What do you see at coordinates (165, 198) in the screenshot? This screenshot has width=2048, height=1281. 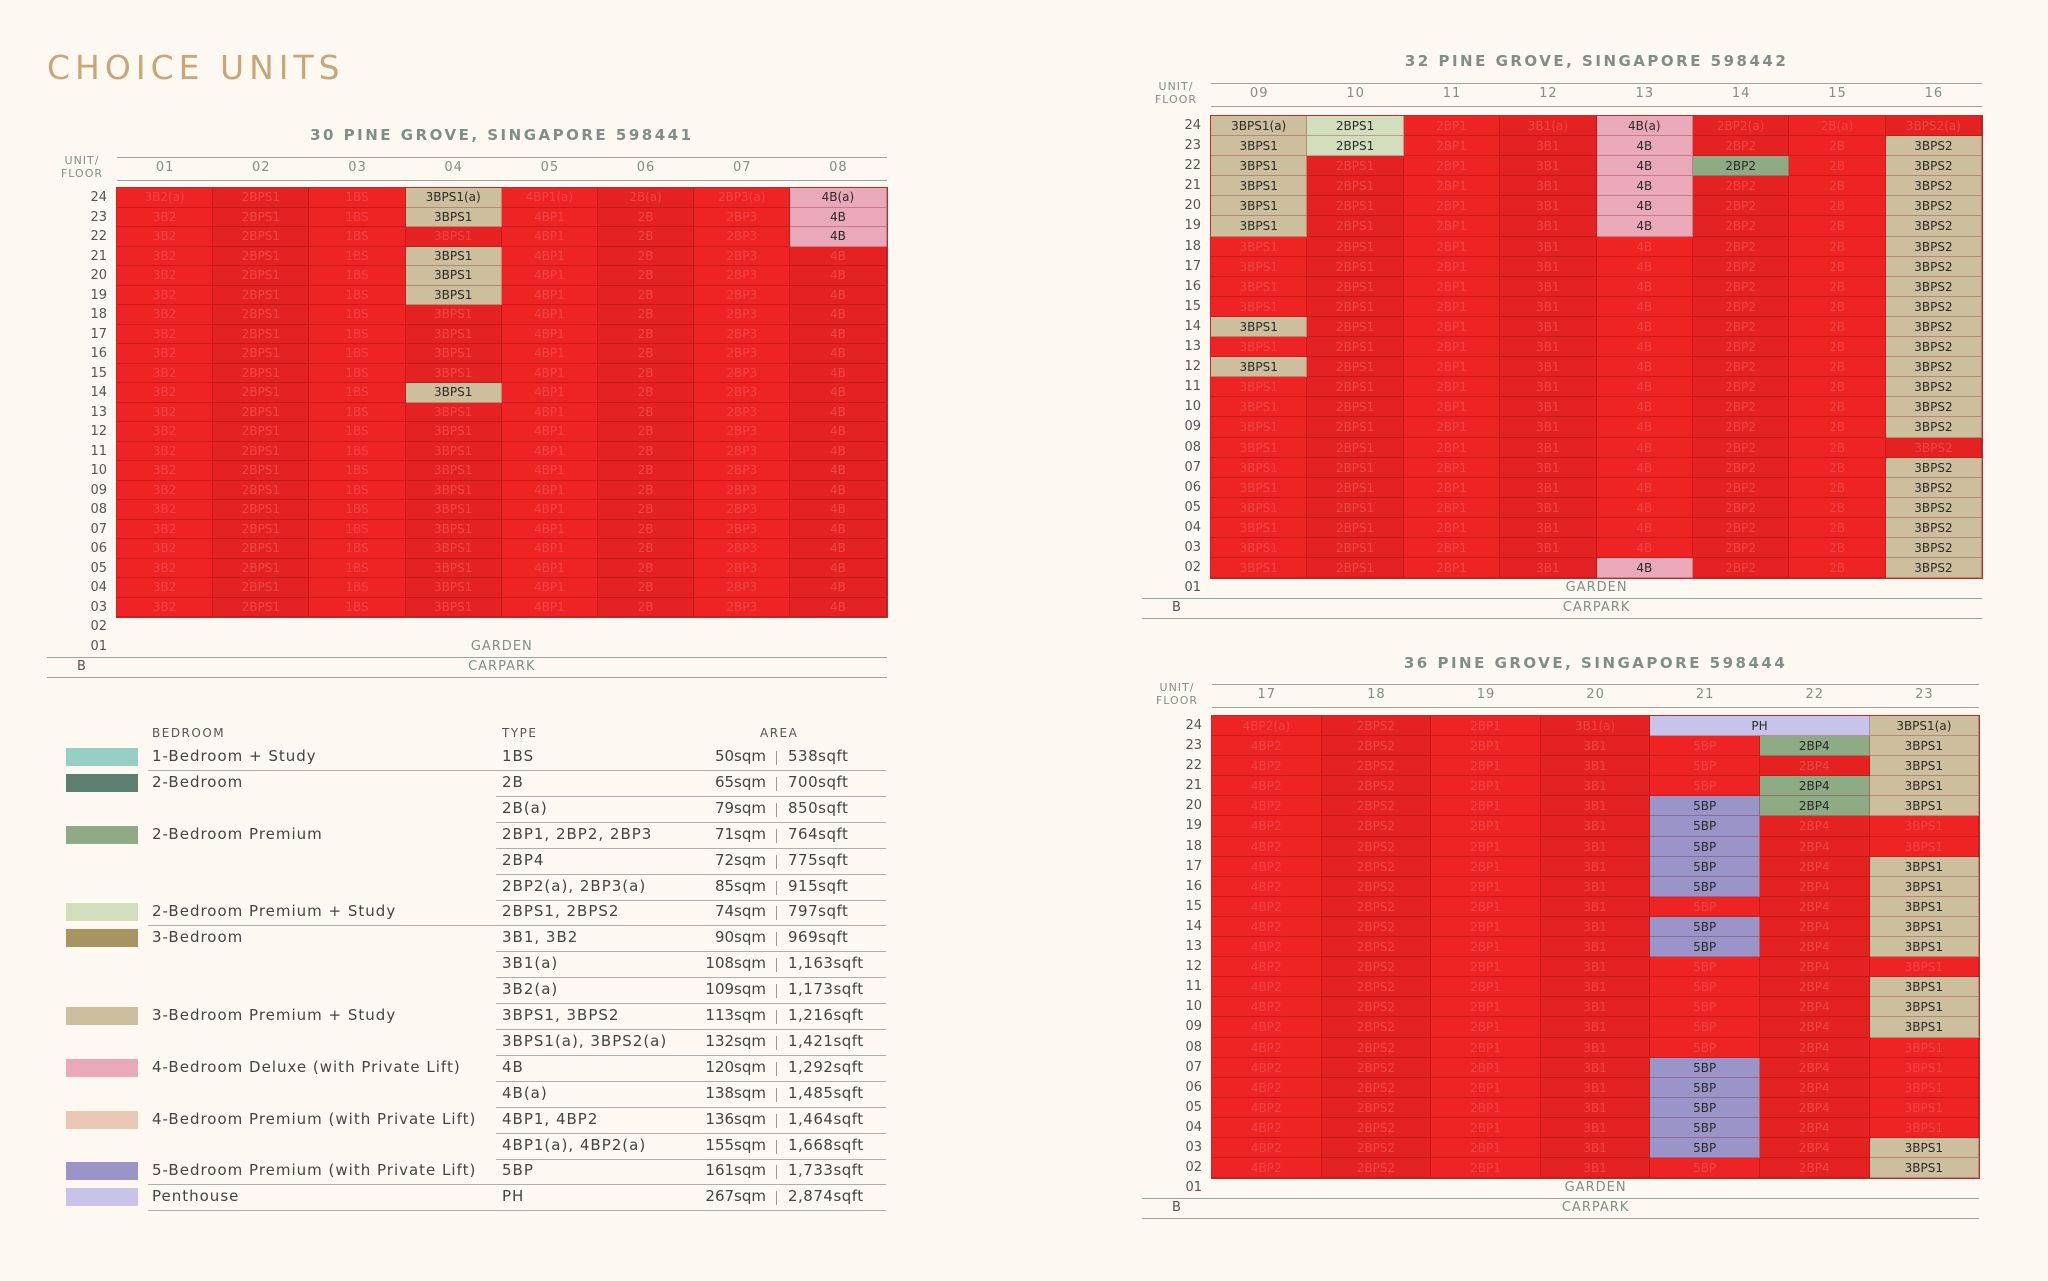 I see `sold-unit-cell: 3B2(a)` at bounding box center [165, 198].